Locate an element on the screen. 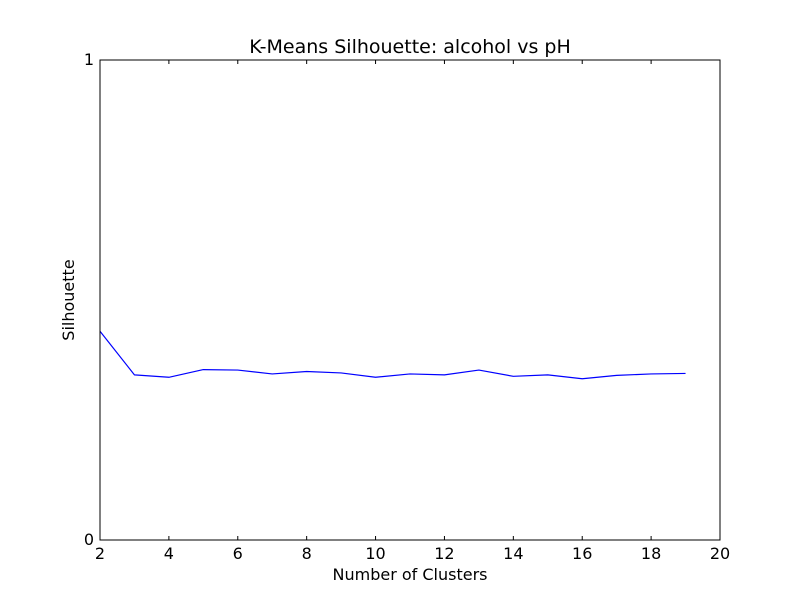 This screenshot has width=800, height=600. x-tick-label: 18 is located at coordinates (651, 553).